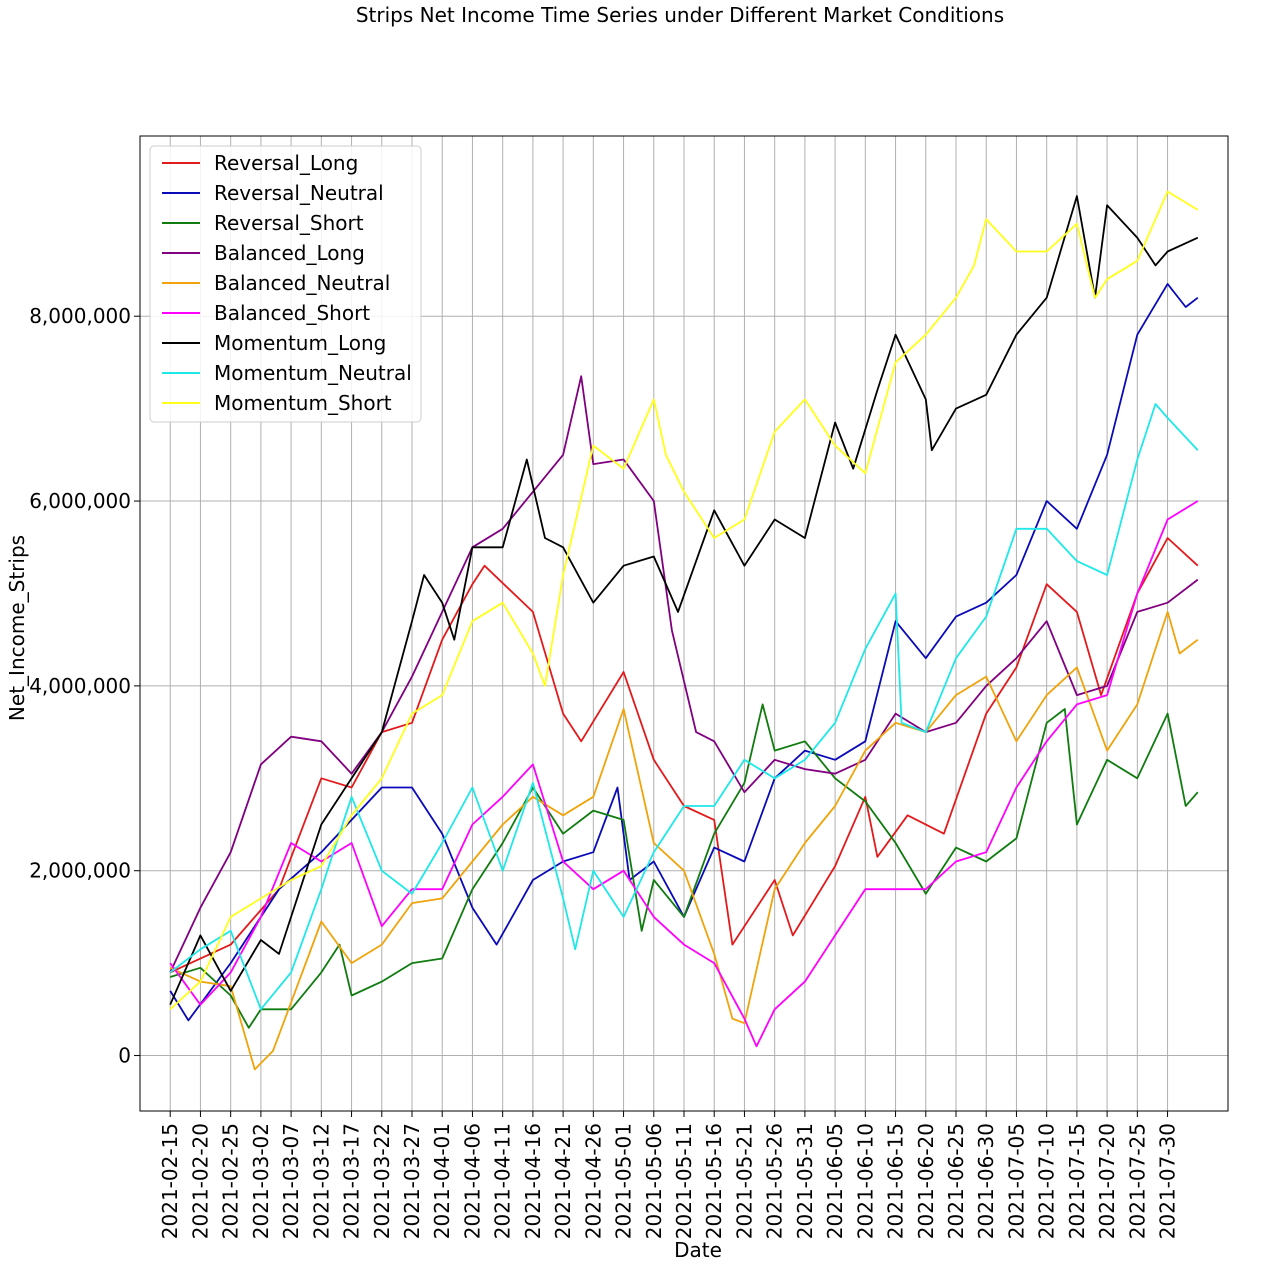 The image size is (1263, 1272). I want to click on x-tick-label: 2021-05-01, so click(624, 1181).